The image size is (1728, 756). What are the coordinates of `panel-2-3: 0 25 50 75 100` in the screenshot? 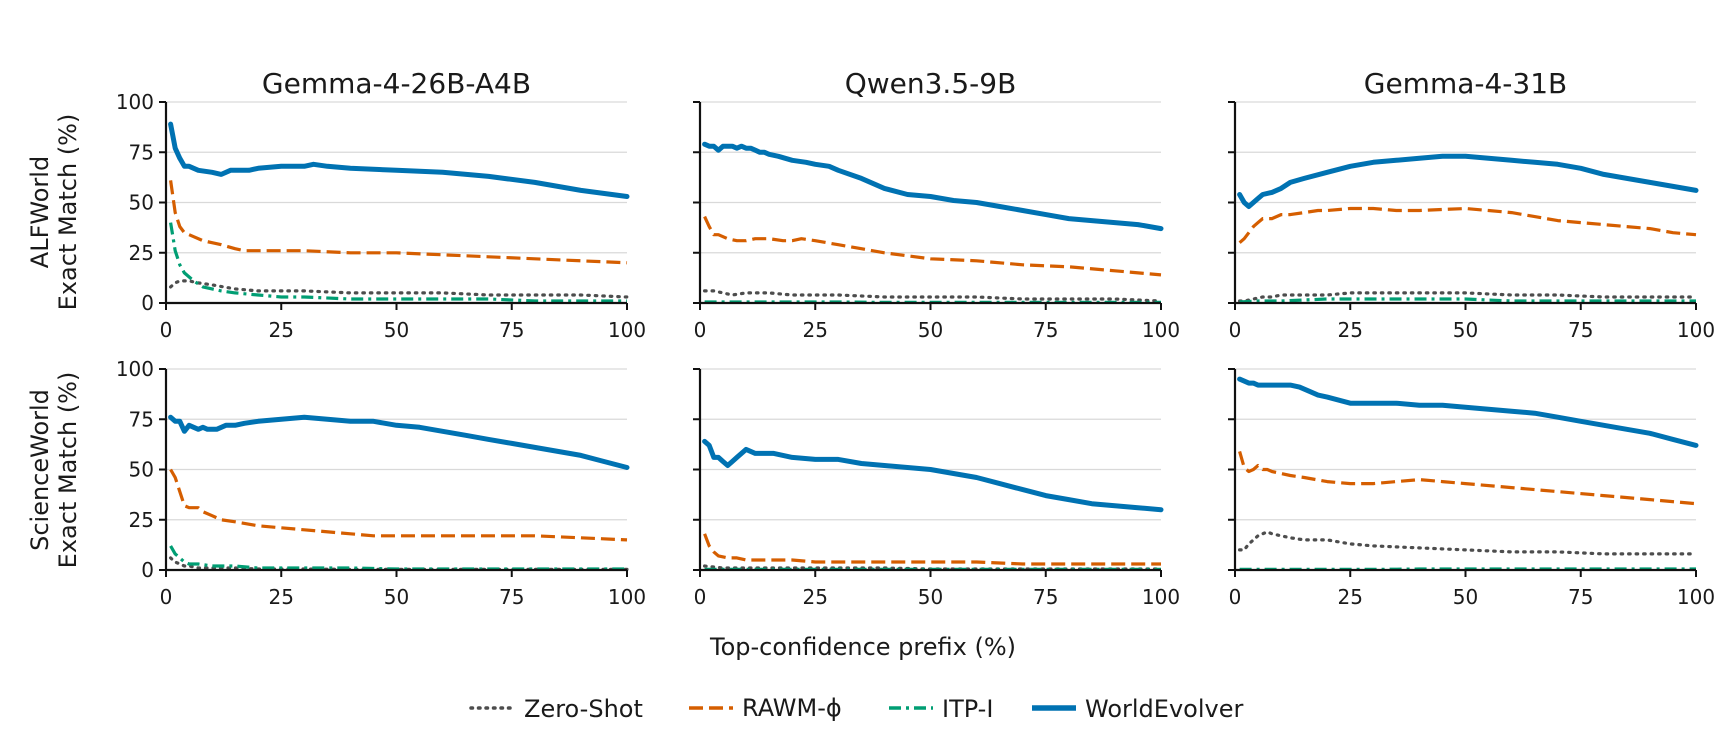 It's located at (1471, 488).